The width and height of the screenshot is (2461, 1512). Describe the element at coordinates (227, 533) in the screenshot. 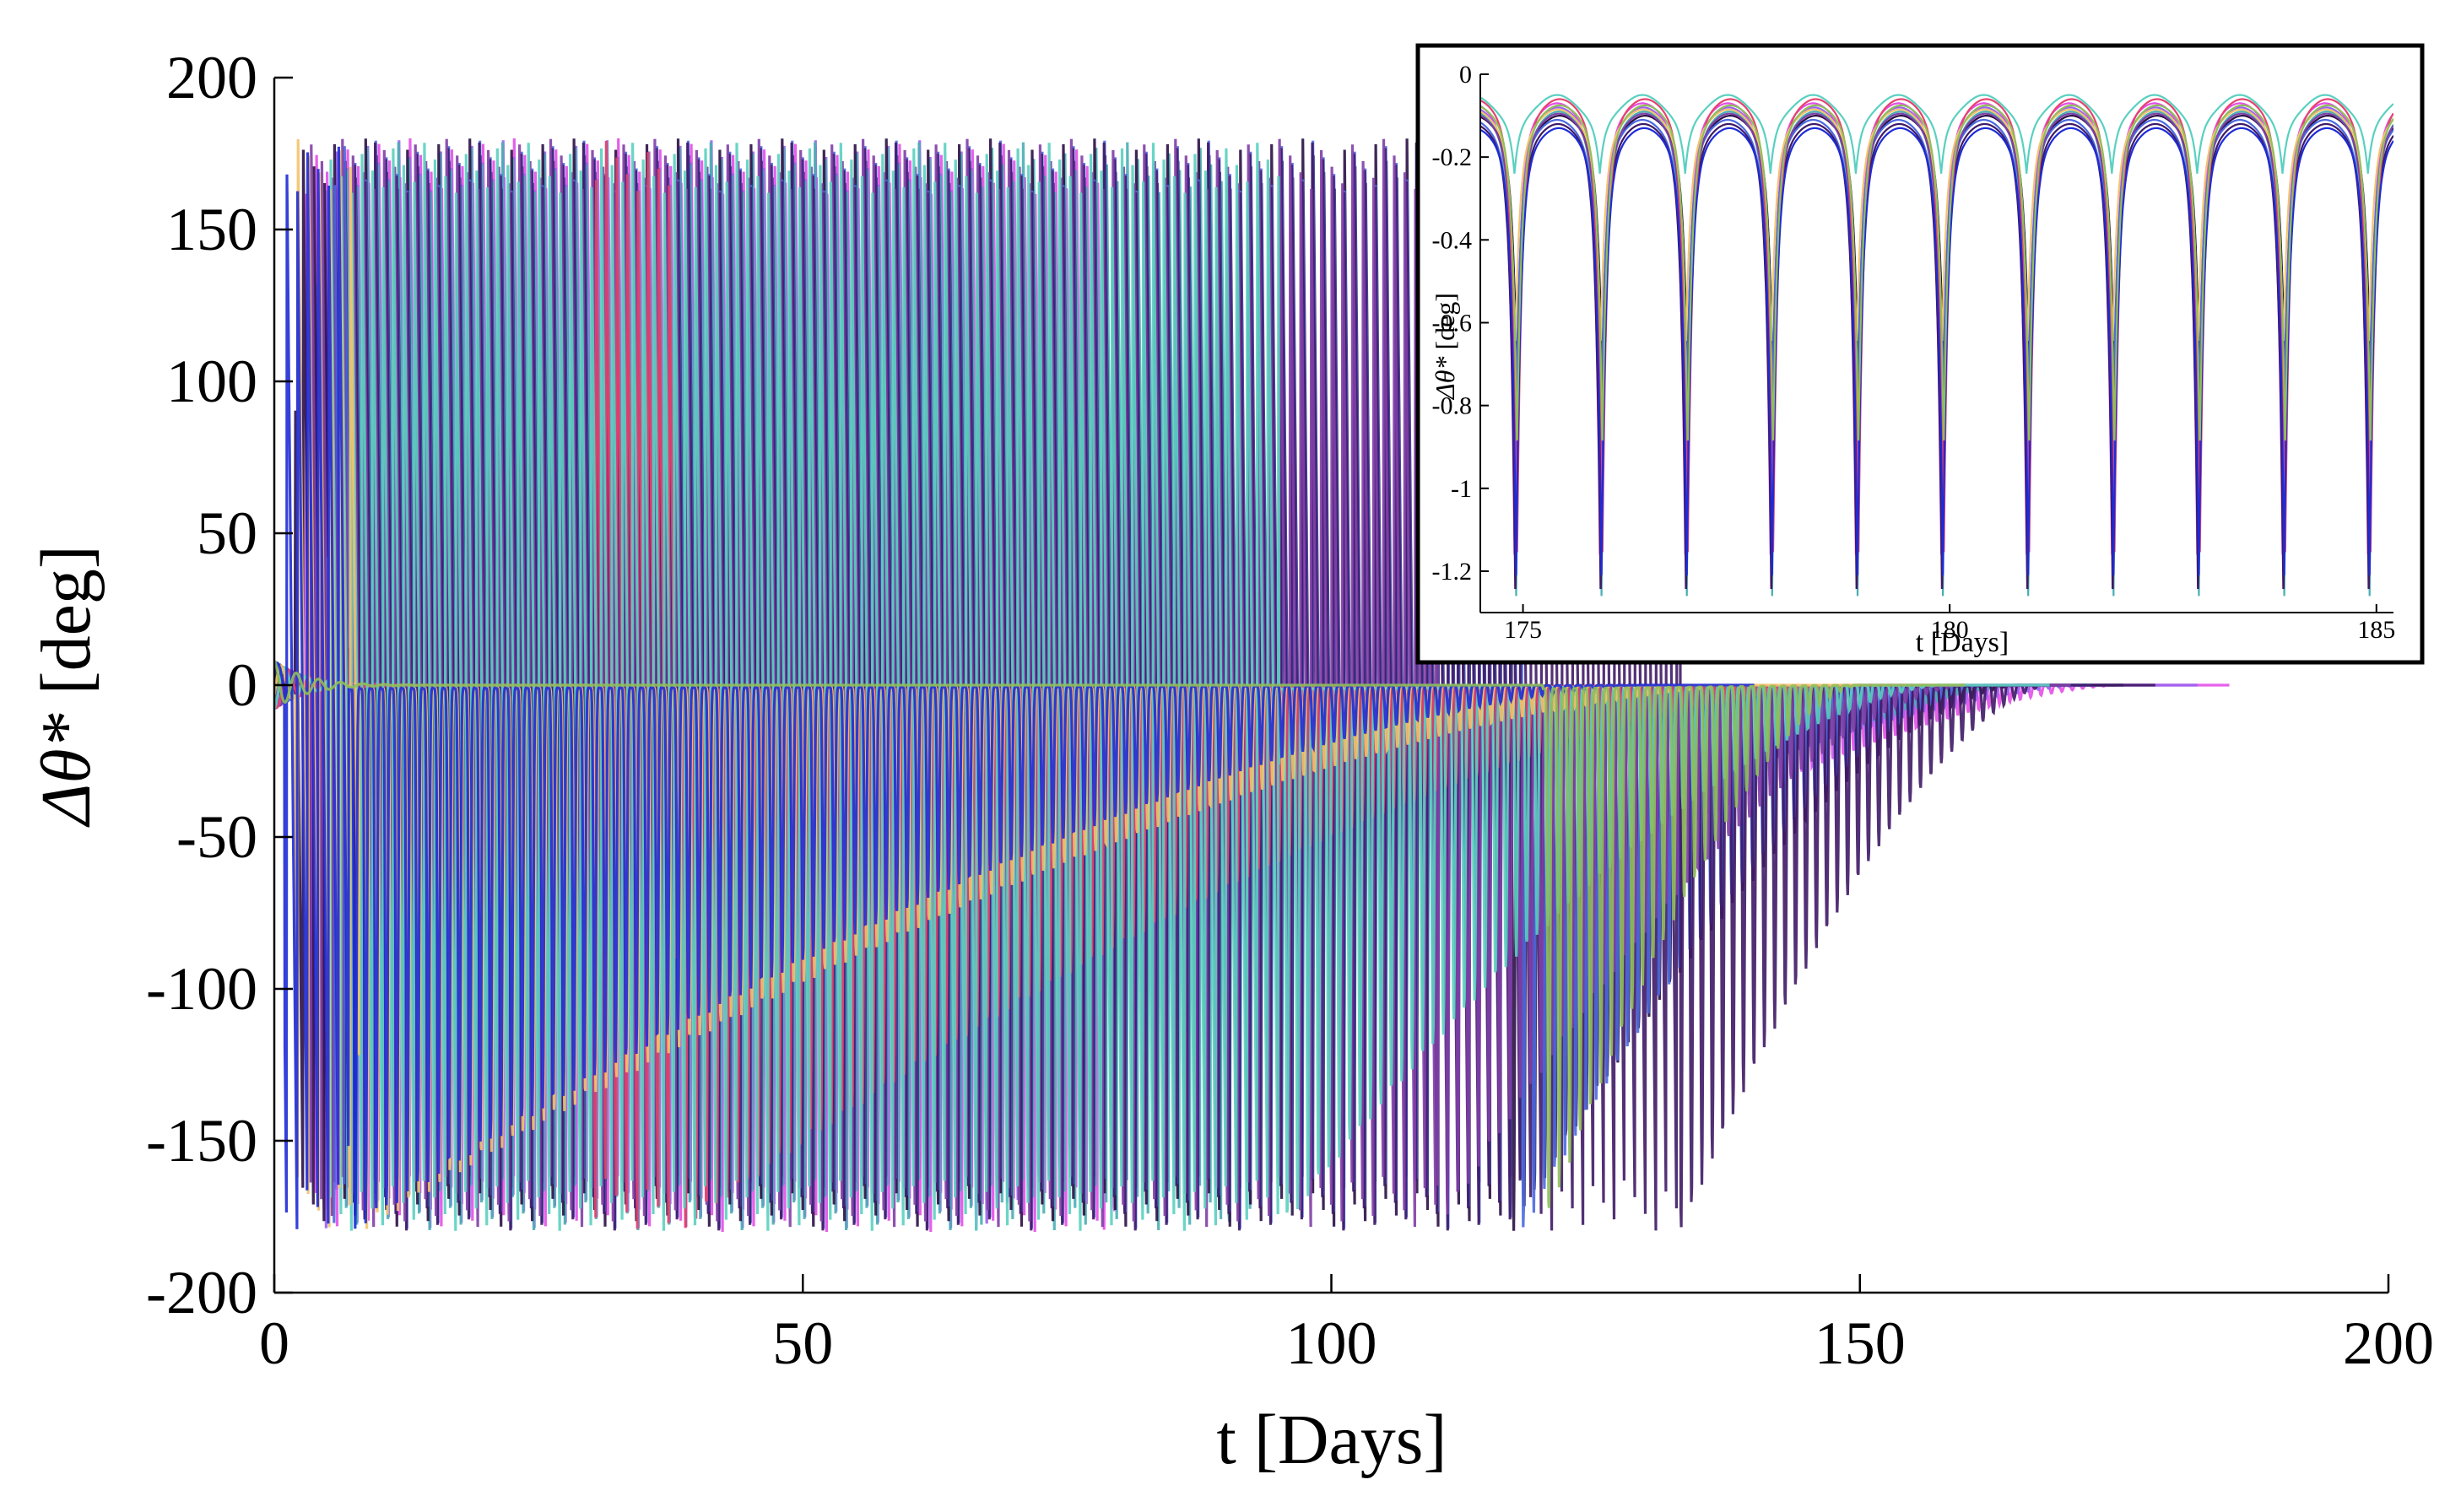

I see `main-y-tick-label: 50` at that location.